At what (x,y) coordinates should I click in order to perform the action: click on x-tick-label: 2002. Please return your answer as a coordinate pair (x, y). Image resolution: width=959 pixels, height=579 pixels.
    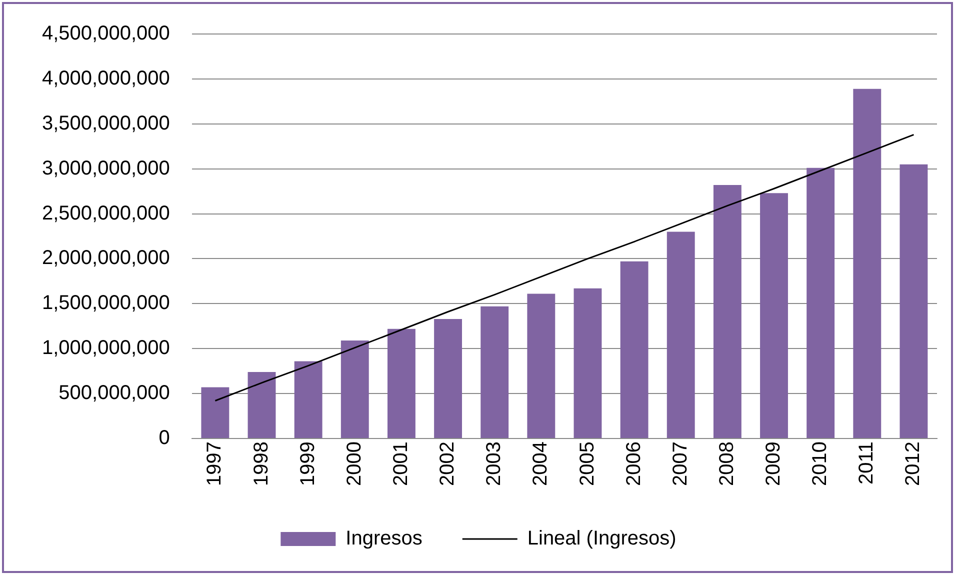
    Looking at the image, I should click on (447, 464).